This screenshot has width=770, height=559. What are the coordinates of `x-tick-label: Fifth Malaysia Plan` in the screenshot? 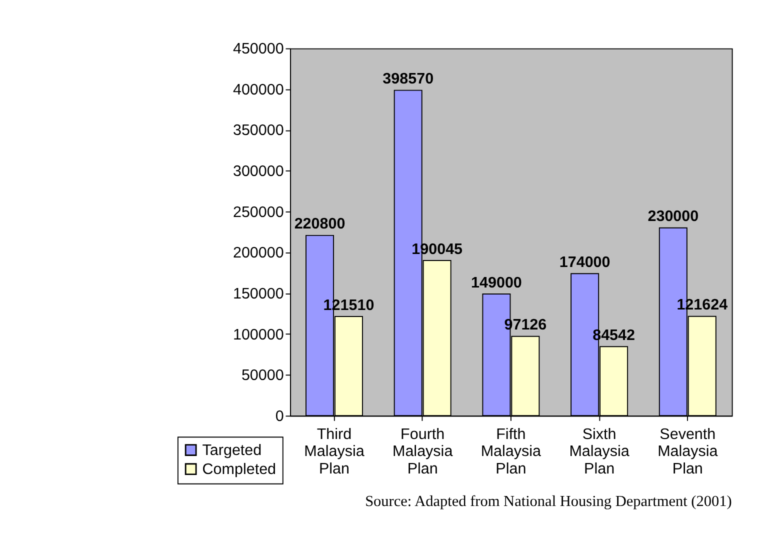 It's located at (511, 452).